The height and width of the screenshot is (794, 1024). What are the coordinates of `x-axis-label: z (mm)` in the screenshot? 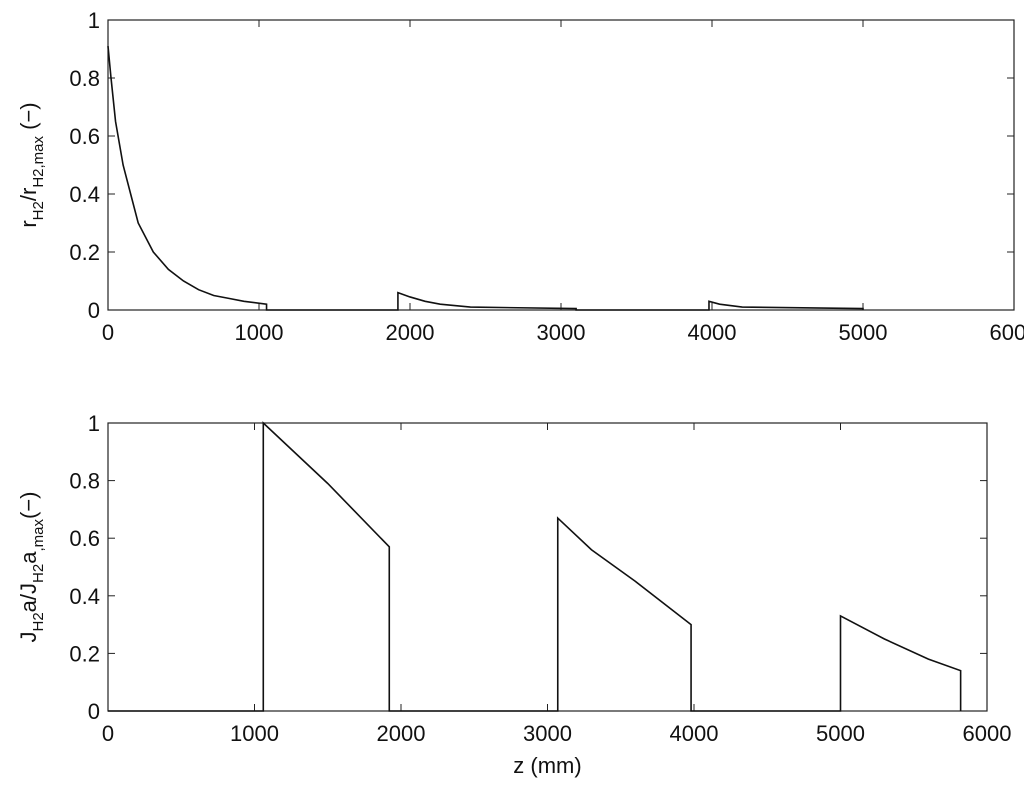 It's located at (547, 765).